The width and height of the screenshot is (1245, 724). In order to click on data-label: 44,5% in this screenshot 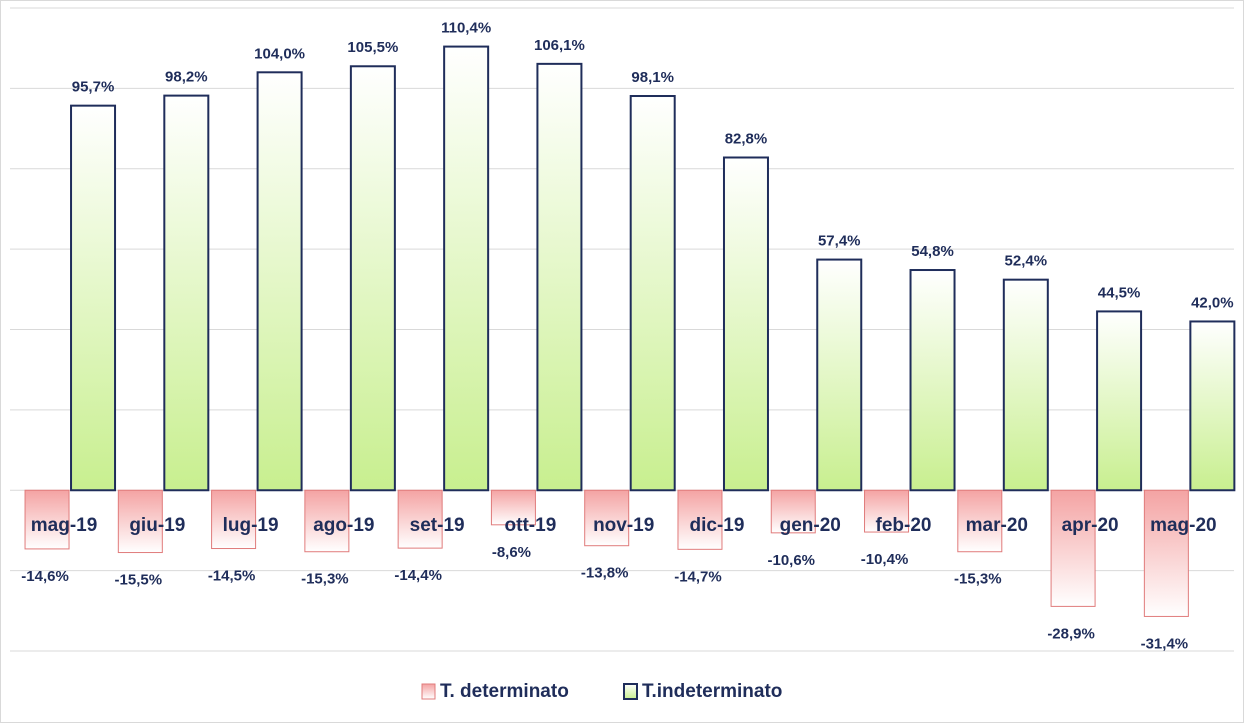, I will do `click(1119, 292)`.